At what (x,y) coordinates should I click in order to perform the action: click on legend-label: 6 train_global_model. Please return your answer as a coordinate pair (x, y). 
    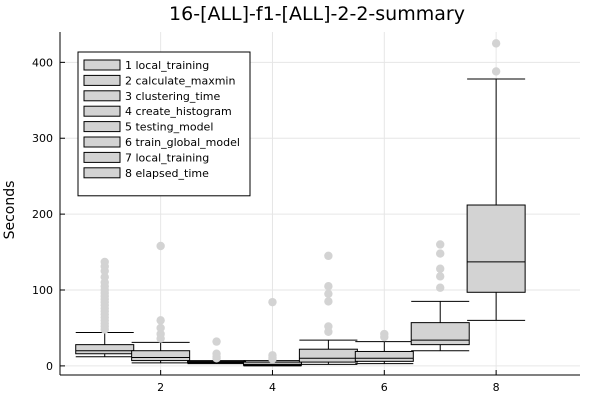
    Looking at the image, I should click on (182, 142).